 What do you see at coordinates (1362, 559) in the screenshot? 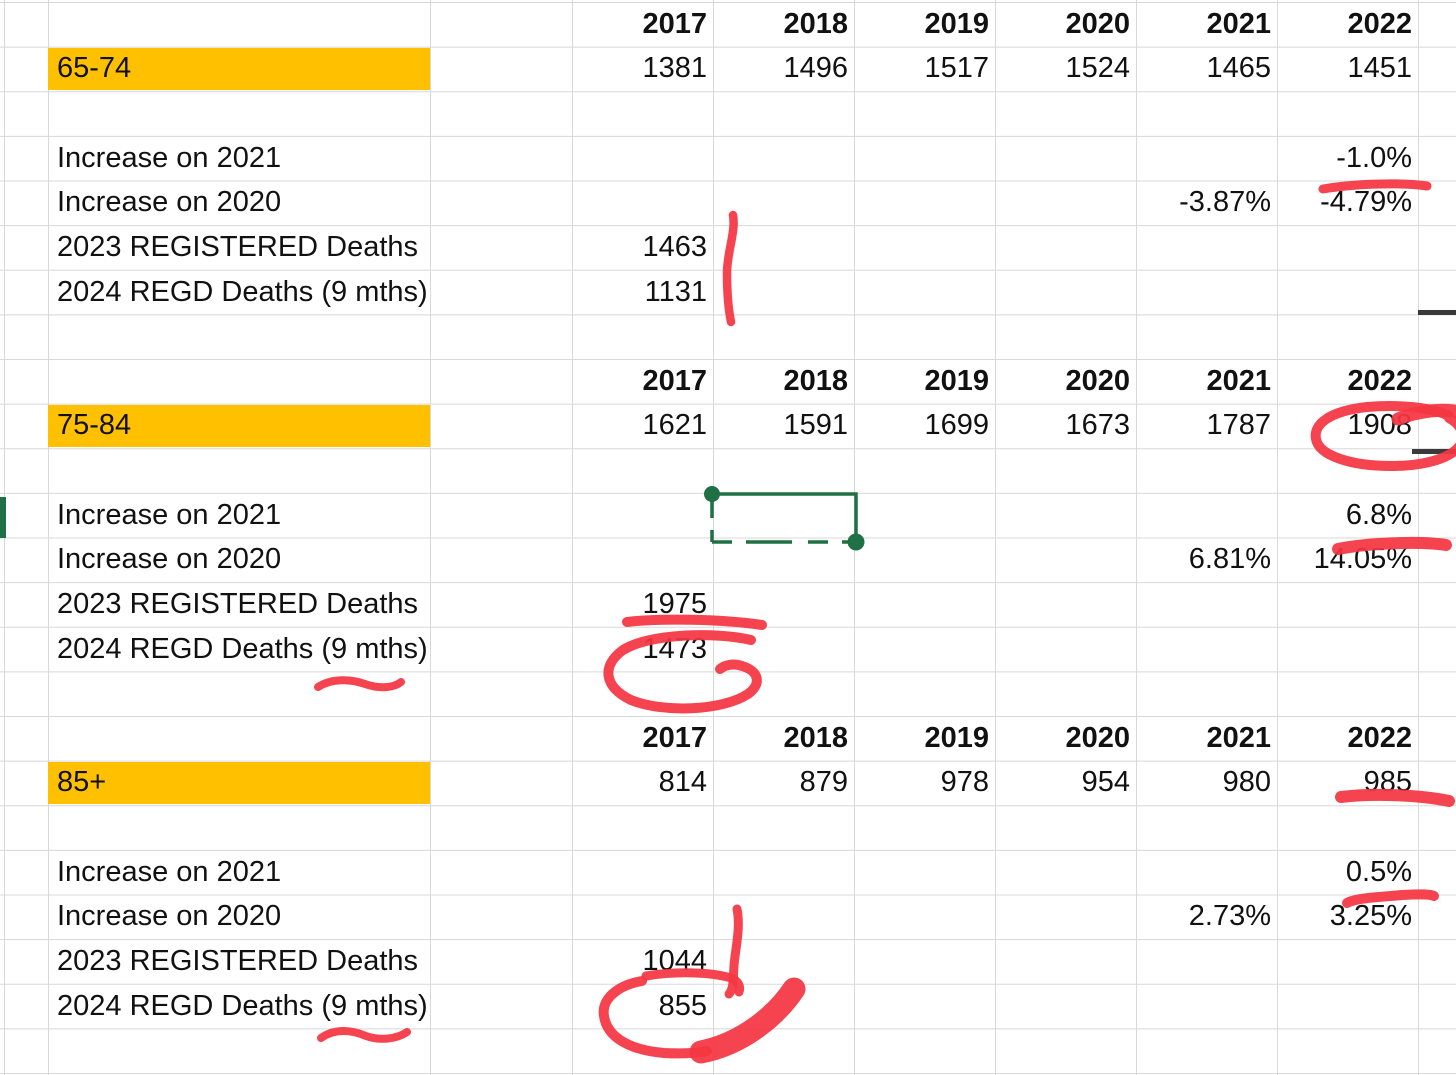
I see `pct-cell: 14.05%` at bounding box center [1362, 559].